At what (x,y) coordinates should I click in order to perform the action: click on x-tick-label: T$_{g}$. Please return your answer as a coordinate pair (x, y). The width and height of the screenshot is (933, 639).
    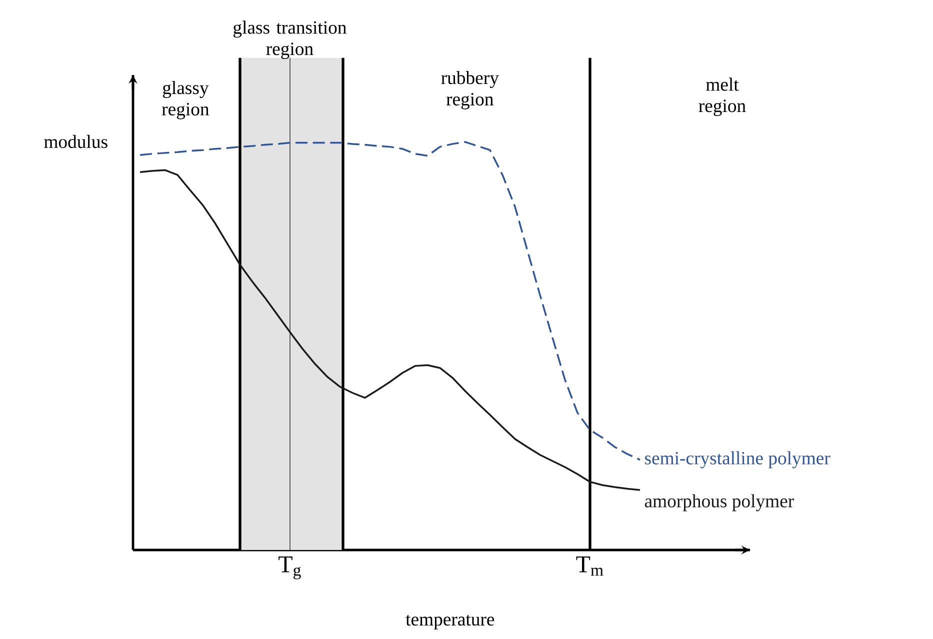
    Looking at the image, I should click on (289, 568).